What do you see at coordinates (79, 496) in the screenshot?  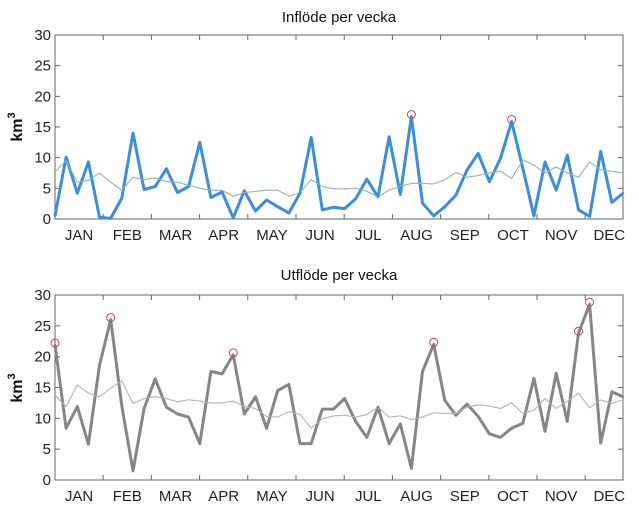 I see `x-tick-label: JAN` at bounding box center [79, 496].